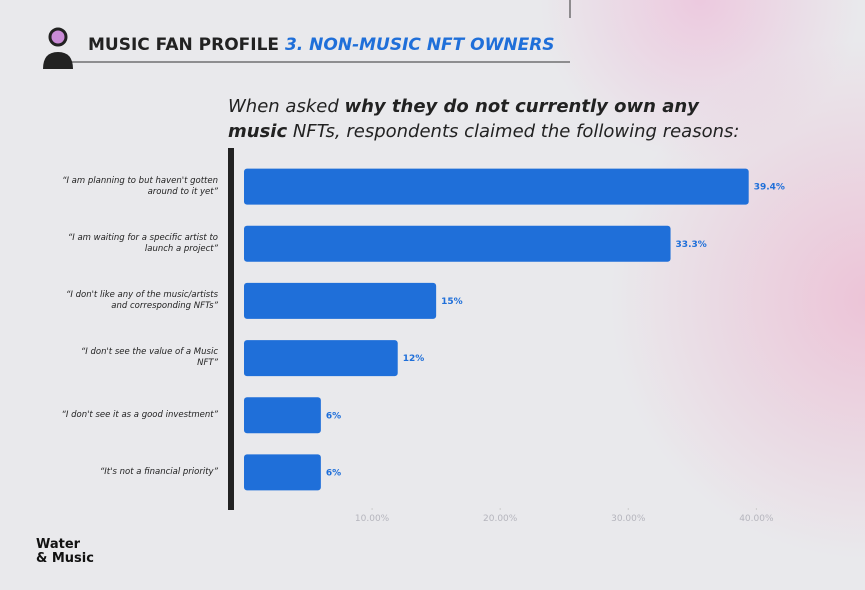  I want to click on value-label: 12%, so click(414, 359).